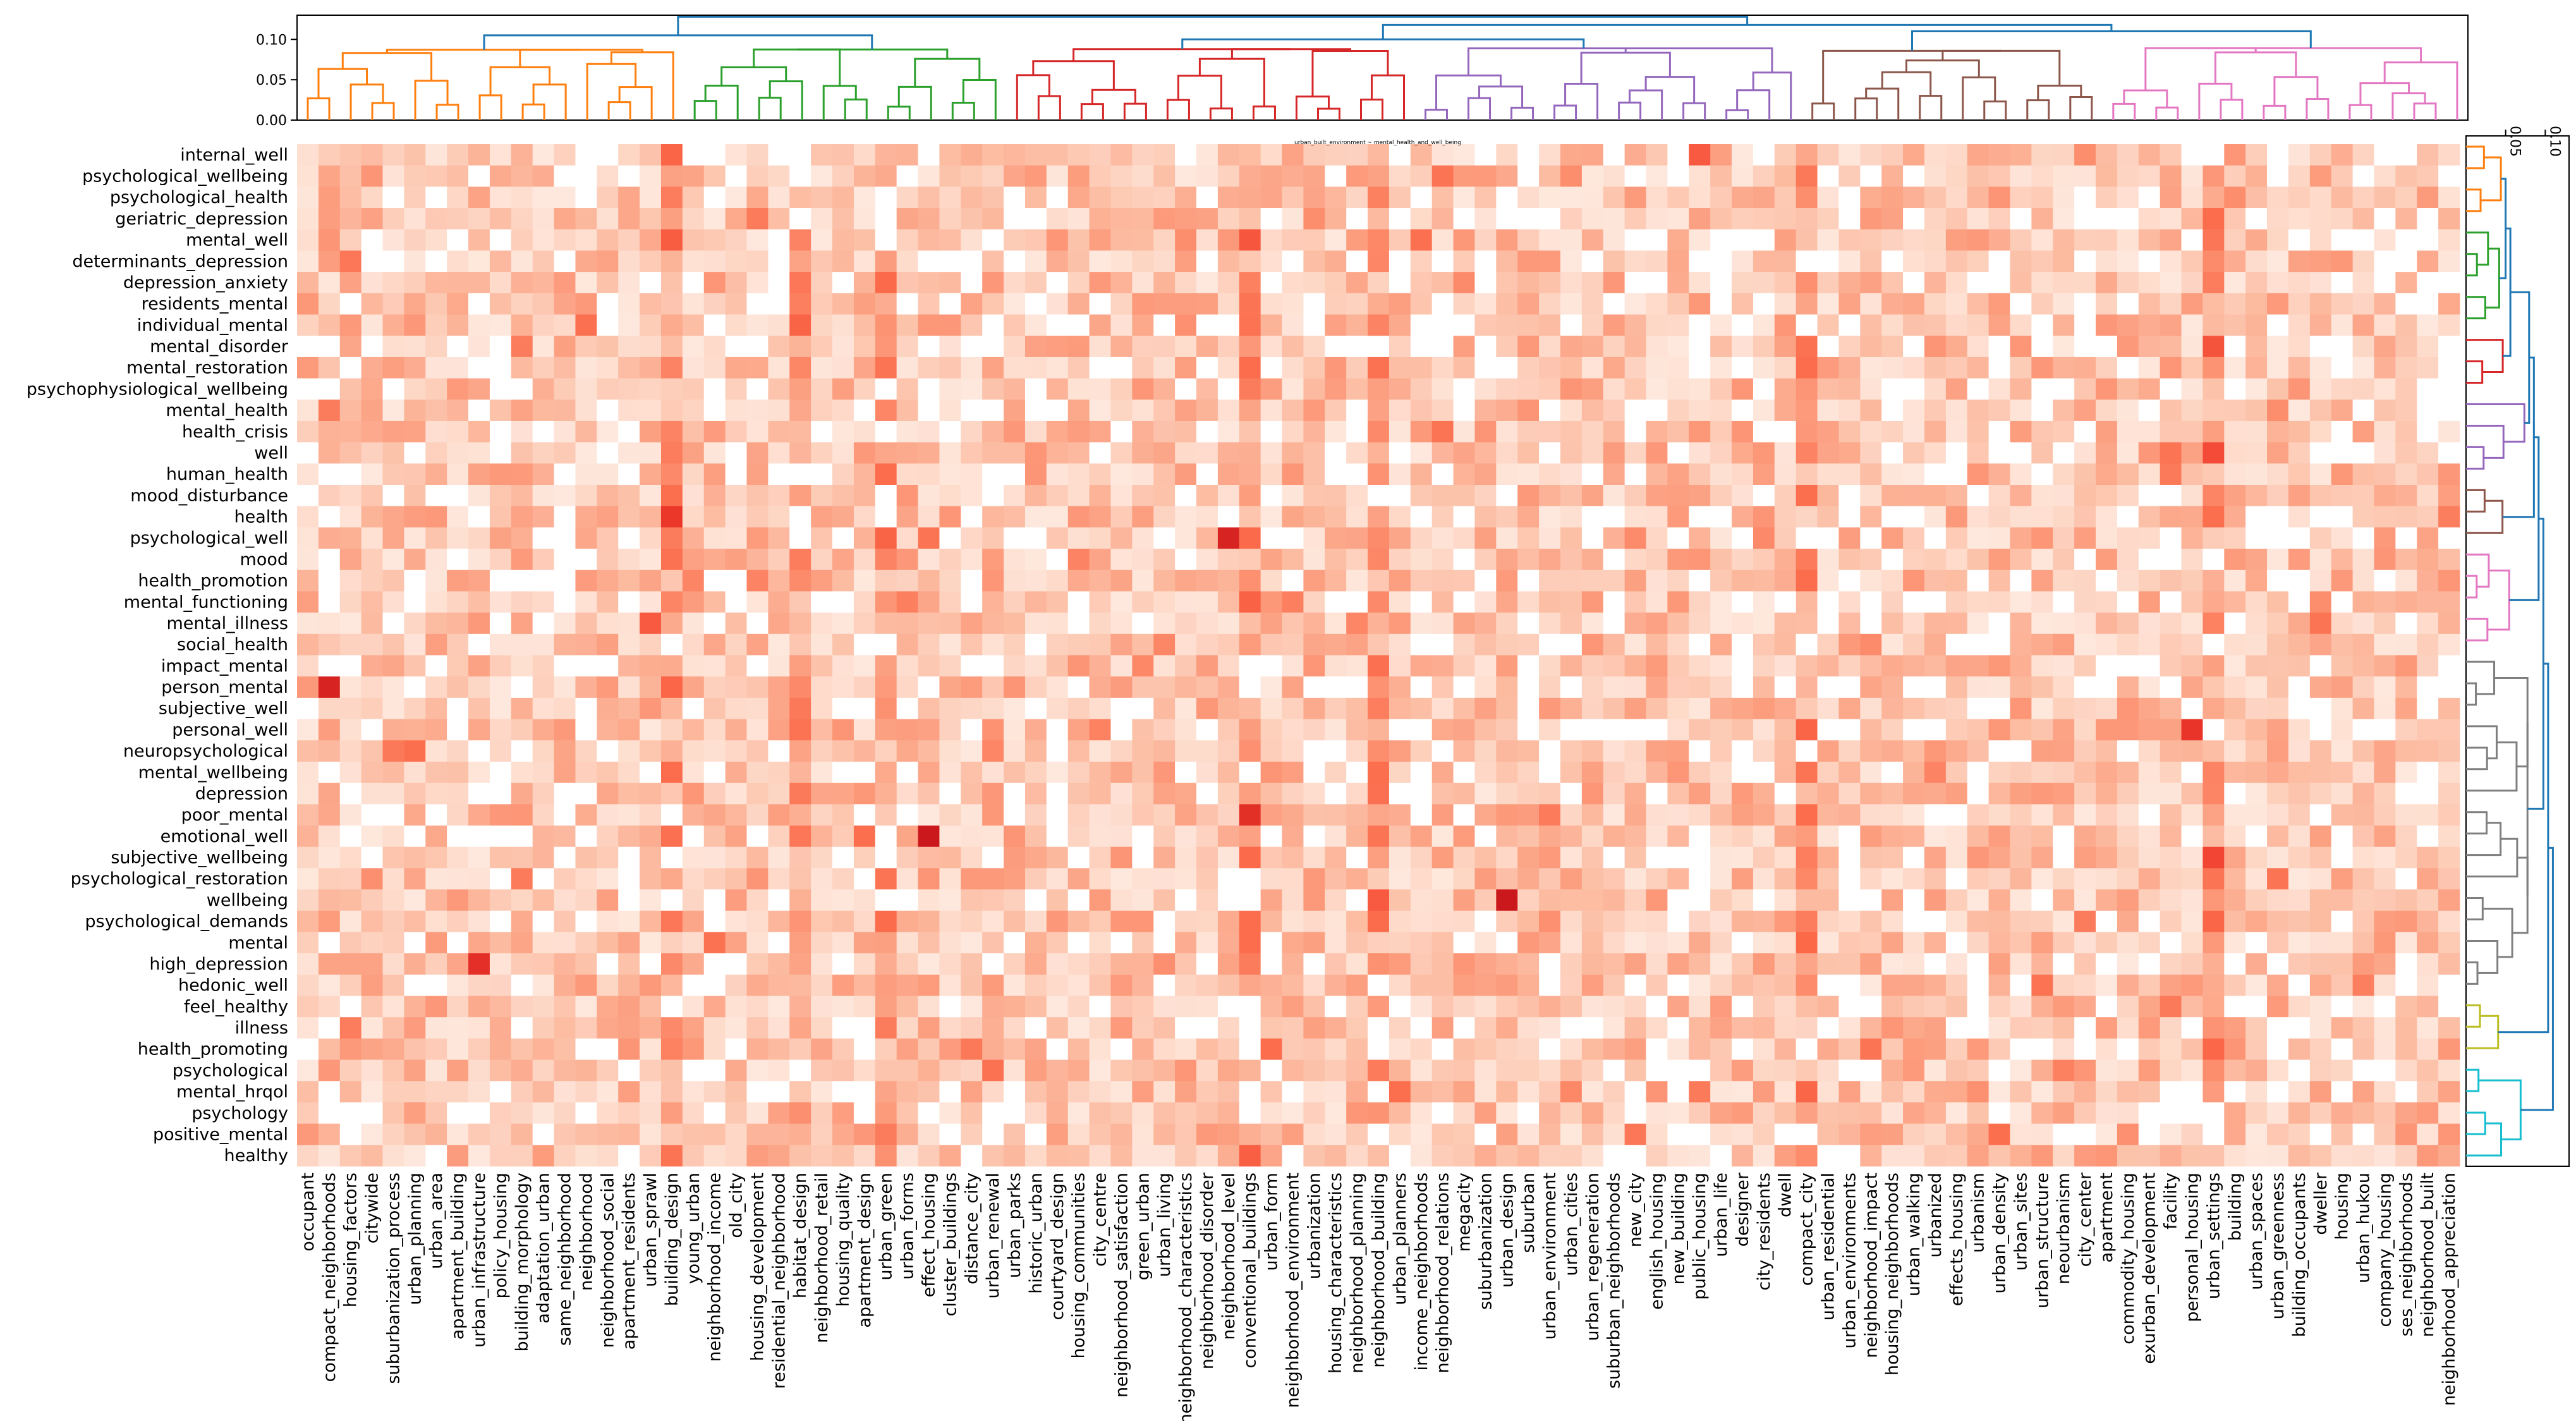 This screenshot has height=1421, width=2576. I want to click on column-label: suburban_neighborhoods, so click(1614, 1281).